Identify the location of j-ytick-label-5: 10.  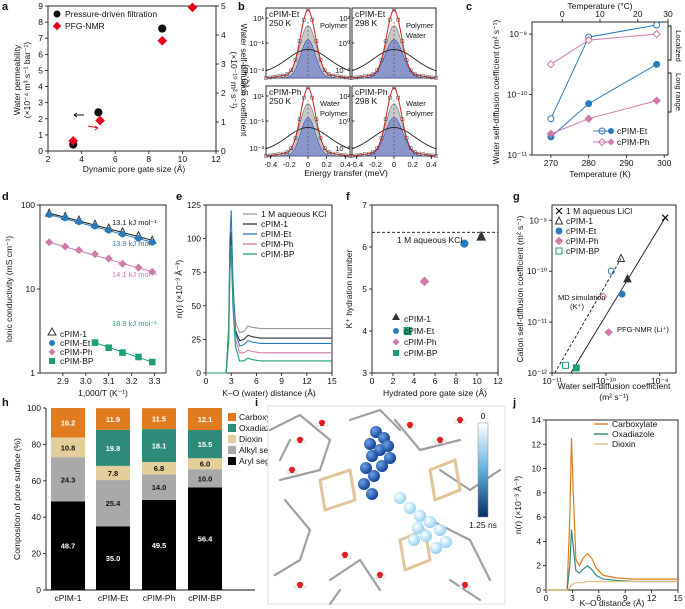
(537, 469).